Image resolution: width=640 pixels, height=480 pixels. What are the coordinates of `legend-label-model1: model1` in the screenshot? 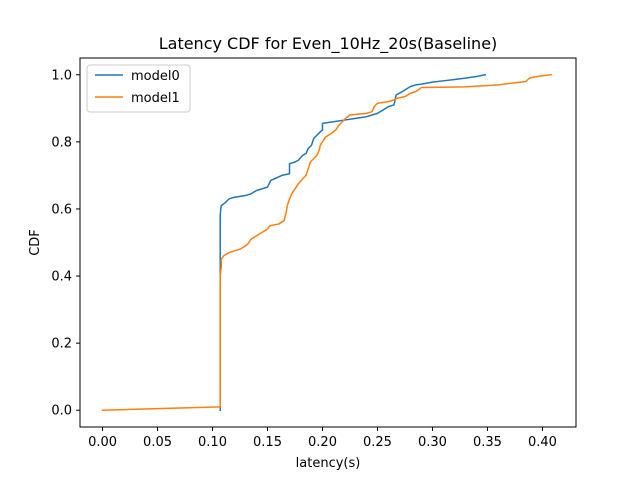 It's located at (155, 98).